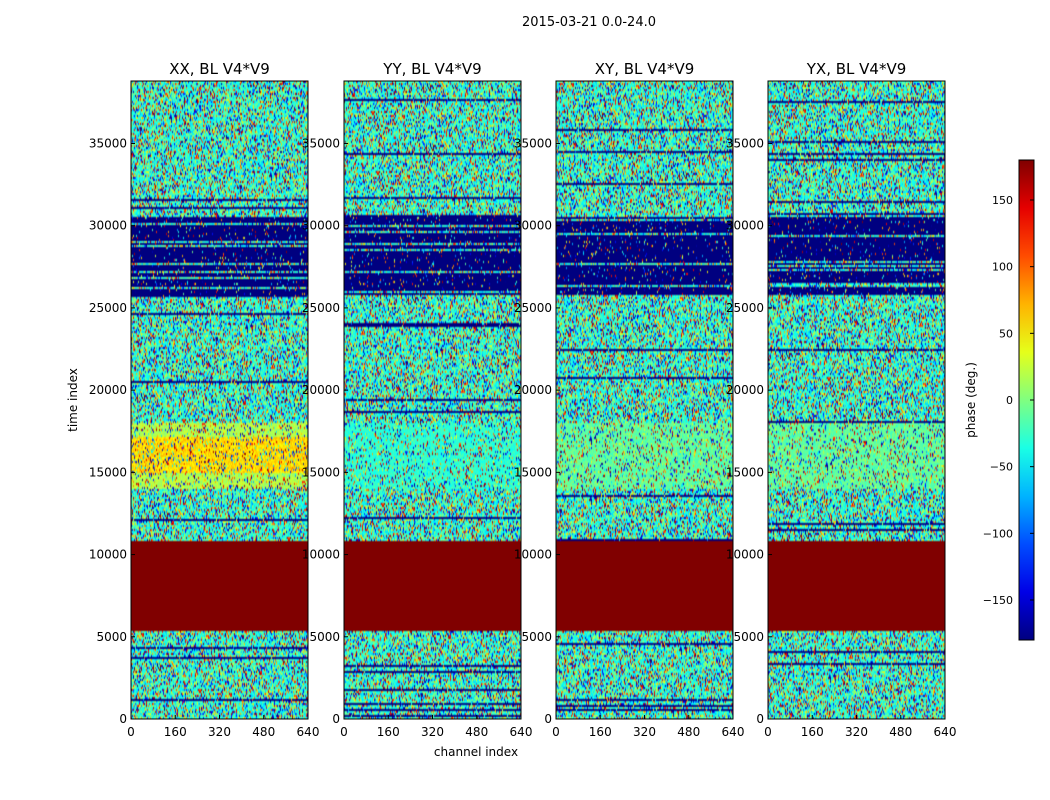 The height and width of the screenshot is (800, 1050). Describe the element at coordinates (998, 600) in the screenshot. I see `colorbar-tick-label: −150` at that location.